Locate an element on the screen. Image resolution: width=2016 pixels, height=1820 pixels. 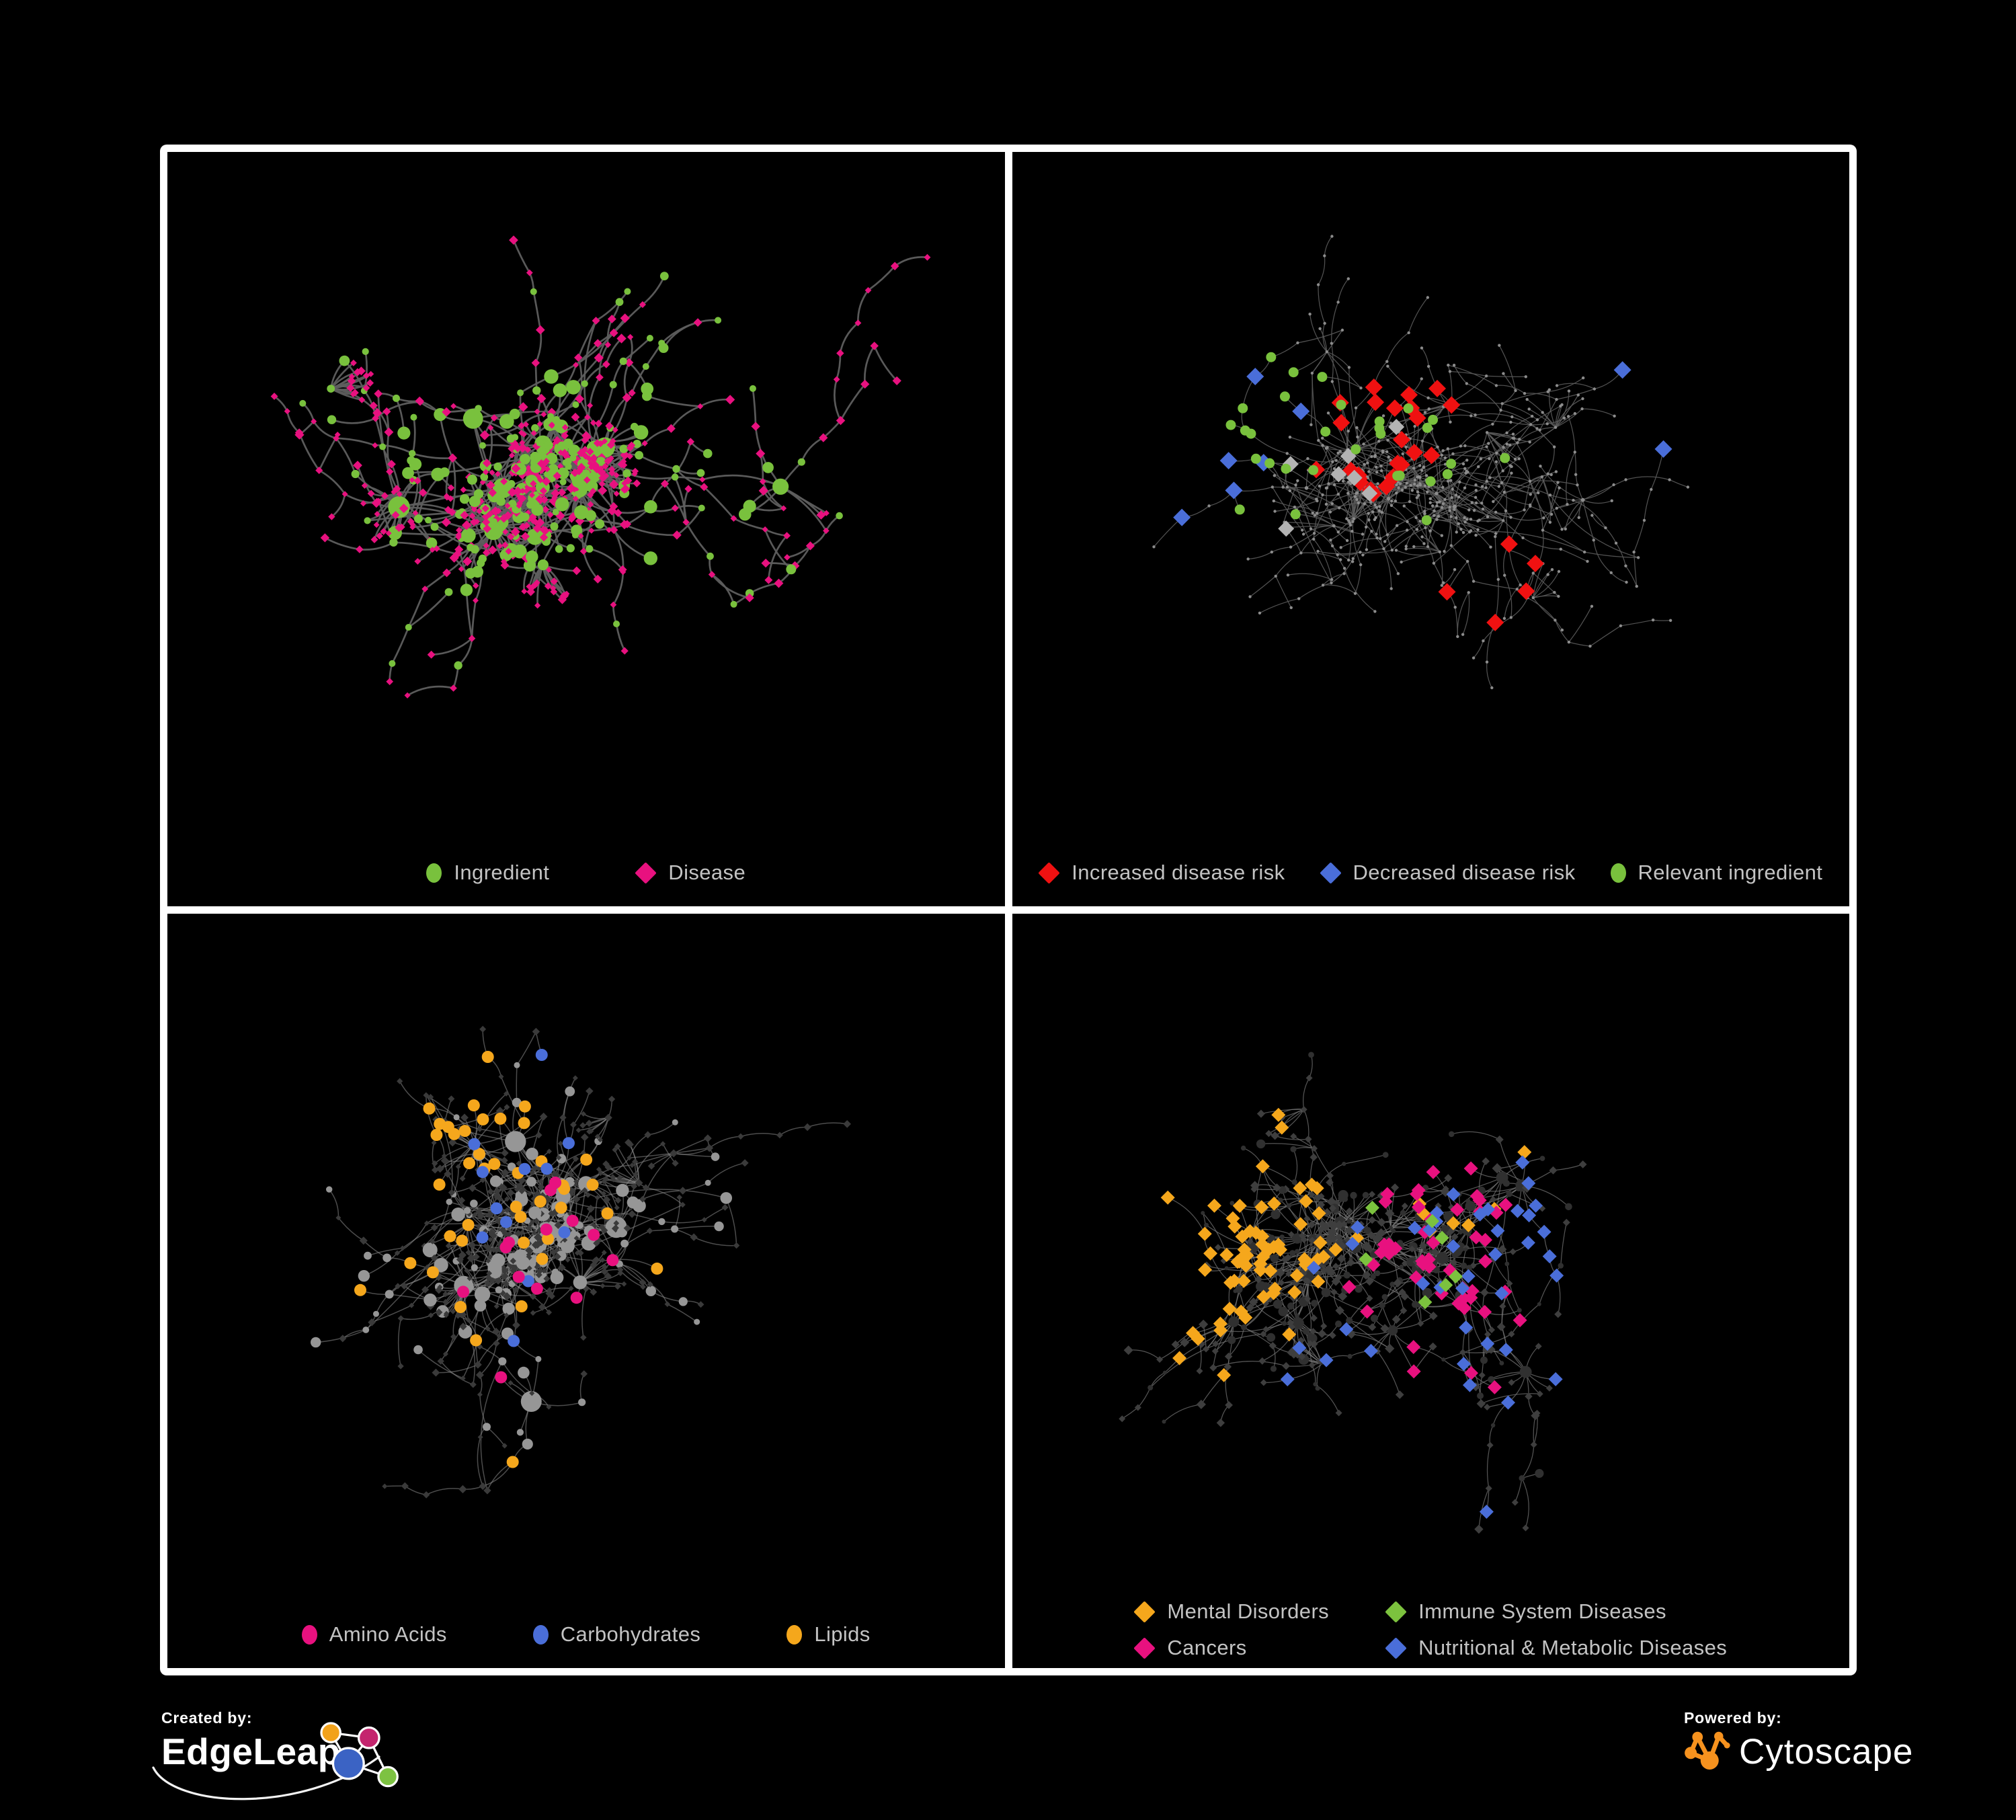
legend-item-amino-acids: Amino Acids is located at coordinates (374, 1634).